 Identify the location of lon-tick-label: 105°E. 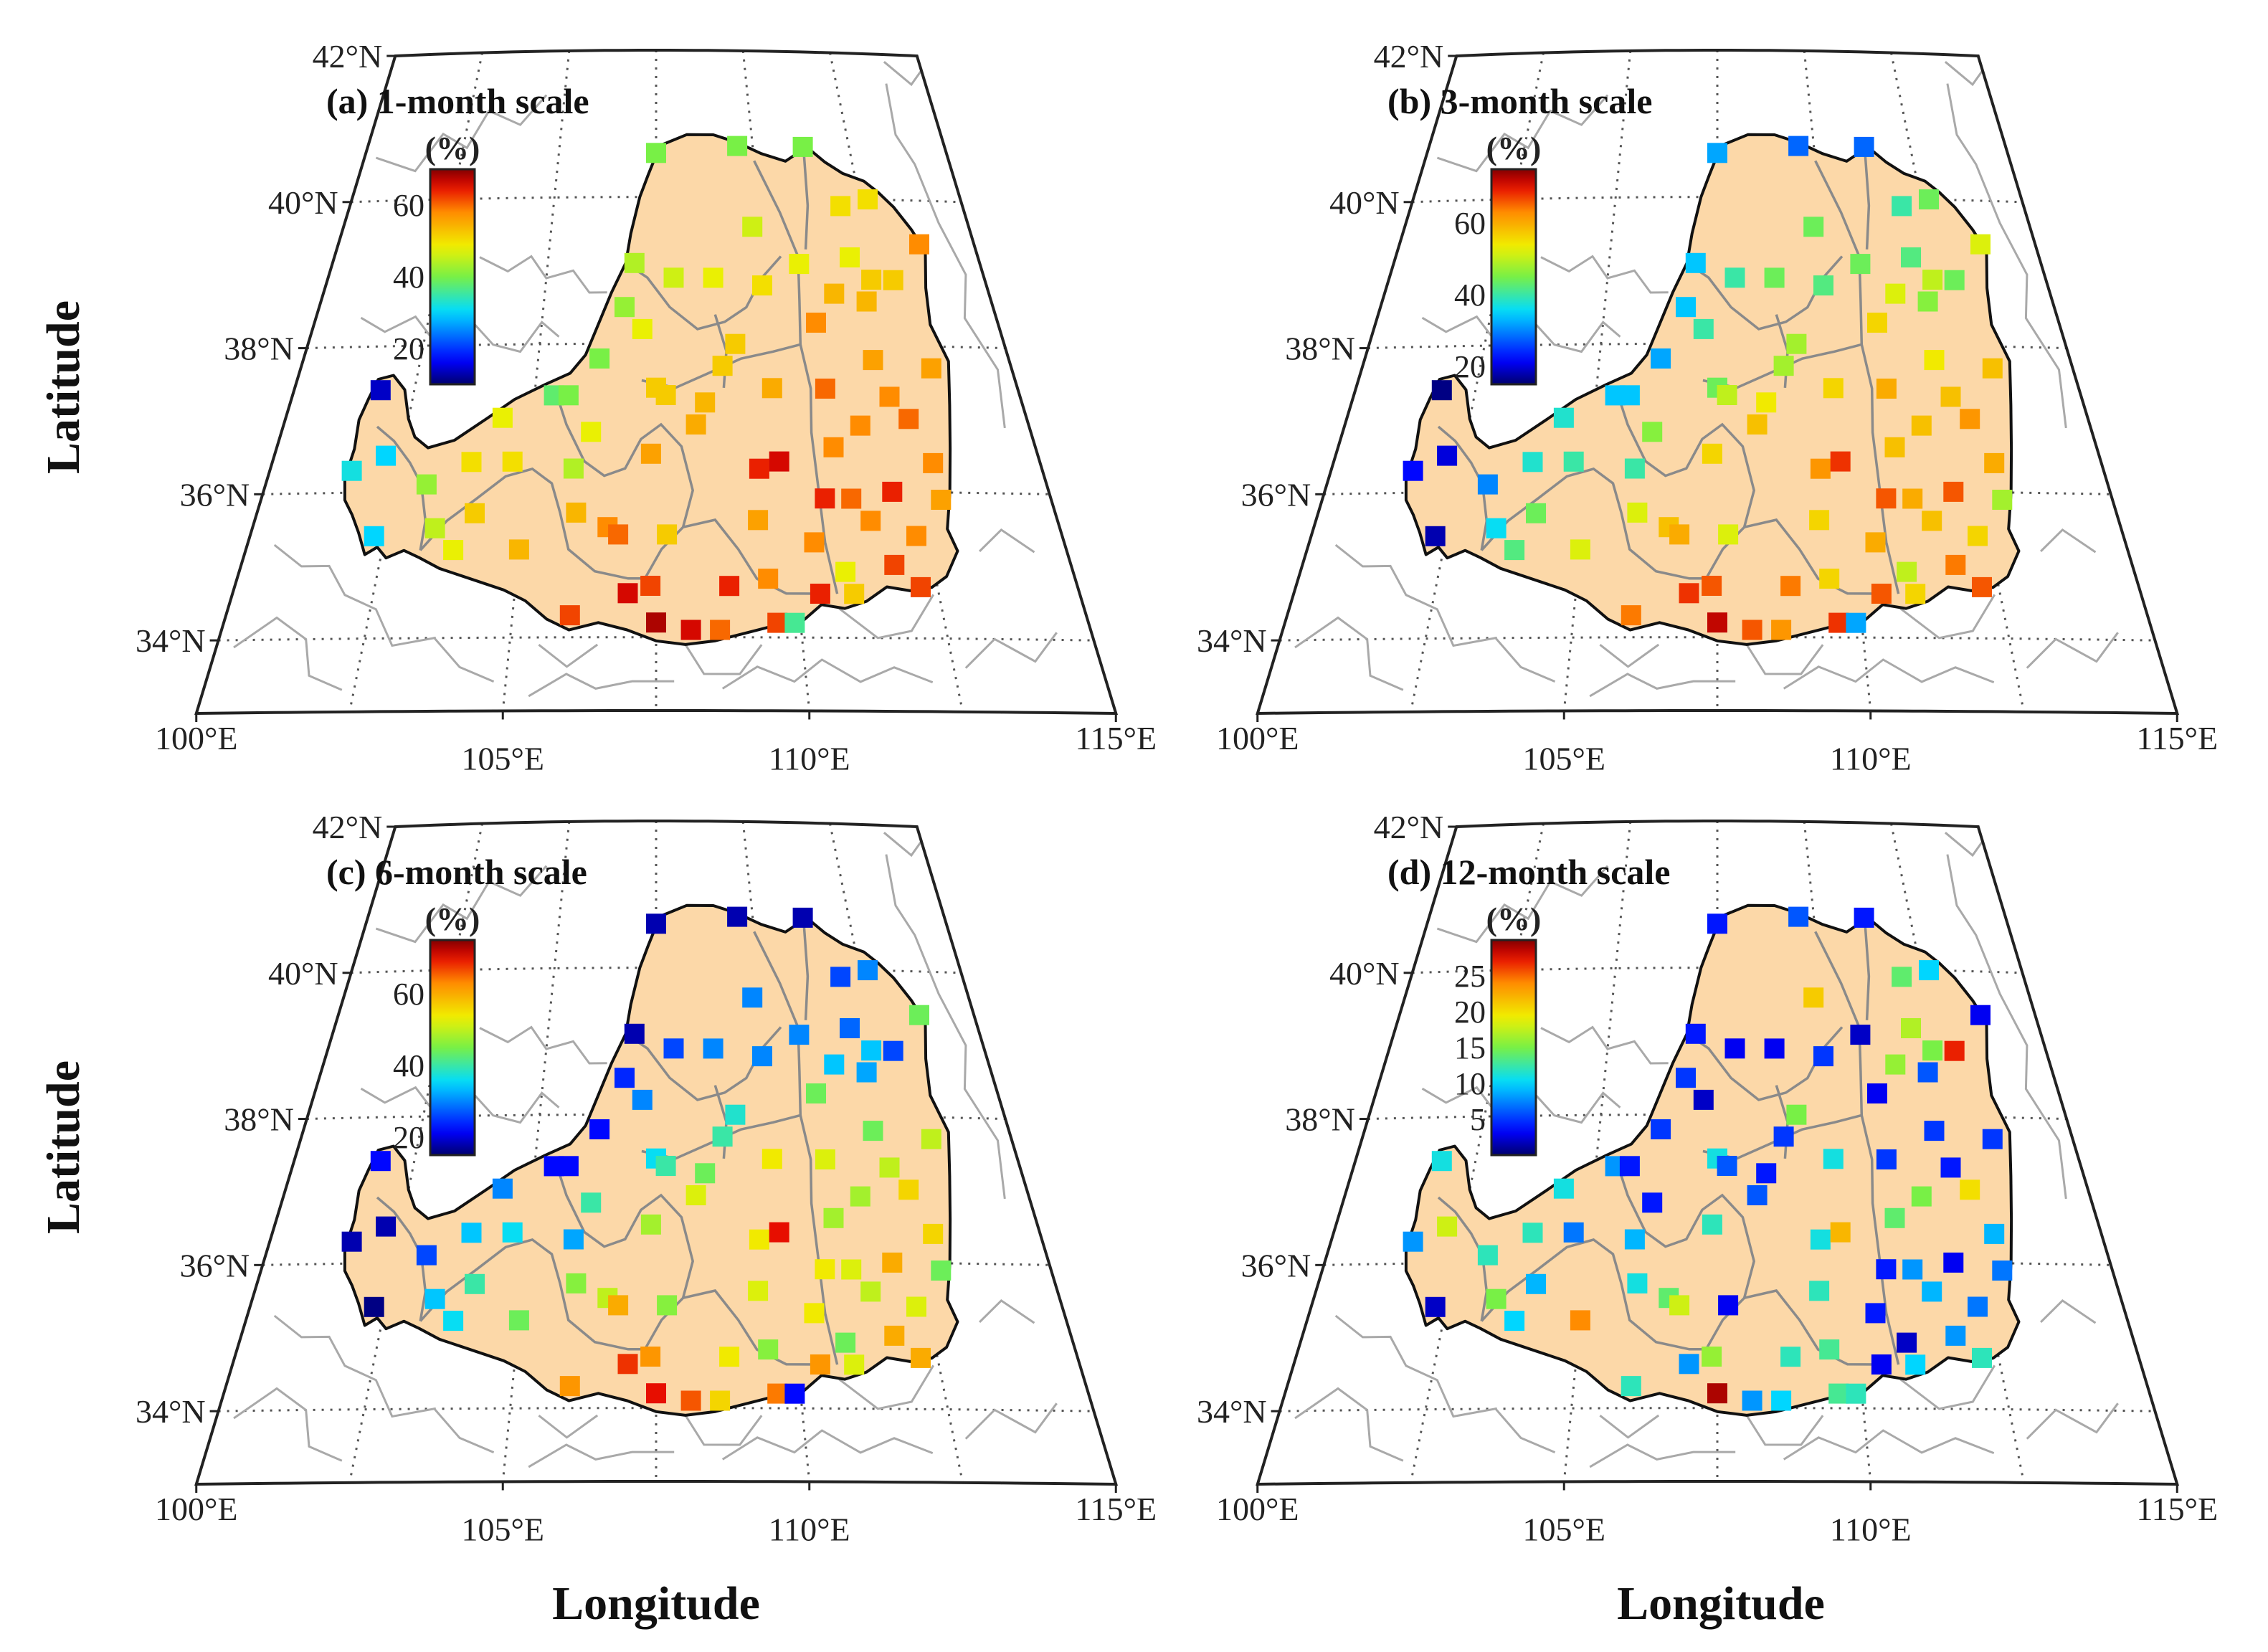
(1565, 758).